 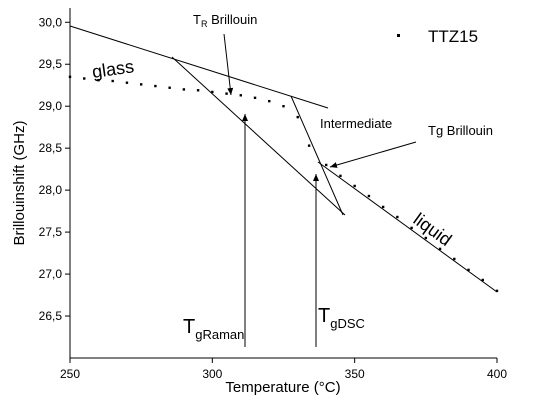 I want to click on y-tick-label: 28,5, so click(x=51, y=148).